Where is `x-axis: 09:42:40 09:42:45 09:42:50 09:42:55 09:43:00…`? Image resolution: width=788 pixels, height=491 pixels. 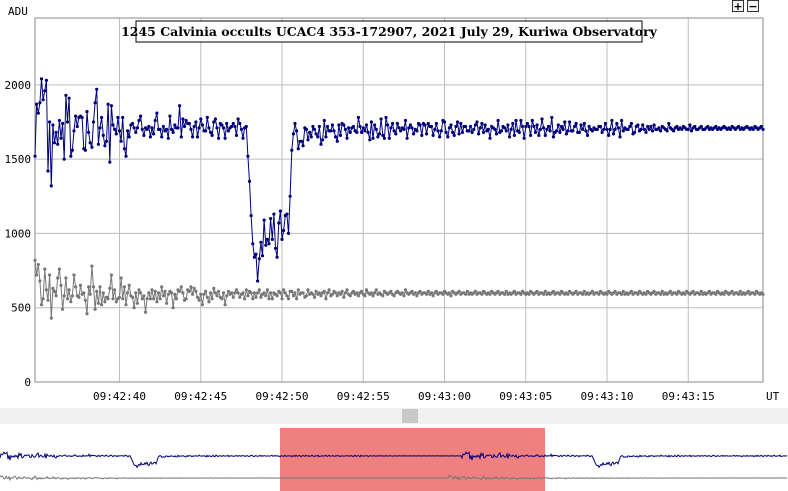 x-axis: 09:42:40 09:42:45 09:42:50 09:42:55 09:43:00… is located at coordinates (404, 396).